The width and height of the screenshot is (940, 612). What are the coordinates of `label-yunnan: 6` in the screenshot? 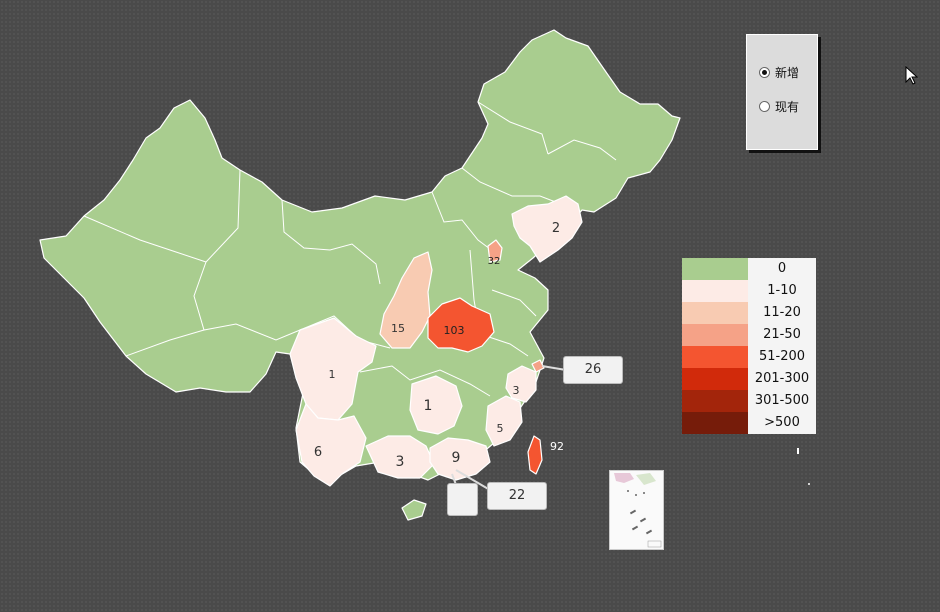 It's located at (318, 452).